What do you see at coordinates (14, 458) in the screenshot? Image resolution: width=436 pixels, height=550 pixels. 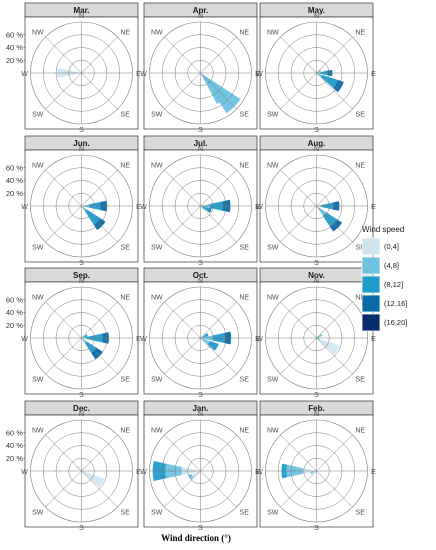 I see `radial-tick-label: 20 %` at bounding box center [14, 458].